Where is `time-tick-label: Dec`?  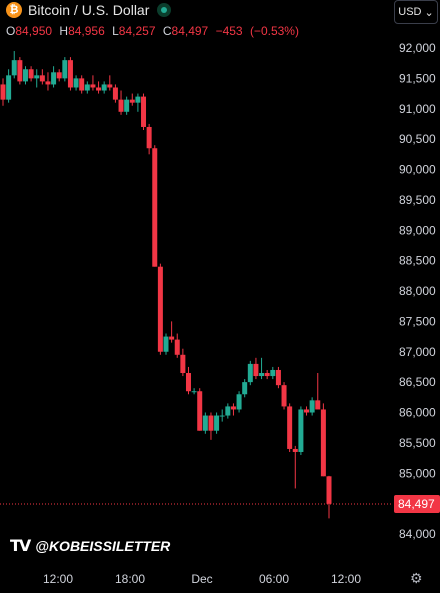 time-tick-label: Dec is located at coordinates (201, 579).